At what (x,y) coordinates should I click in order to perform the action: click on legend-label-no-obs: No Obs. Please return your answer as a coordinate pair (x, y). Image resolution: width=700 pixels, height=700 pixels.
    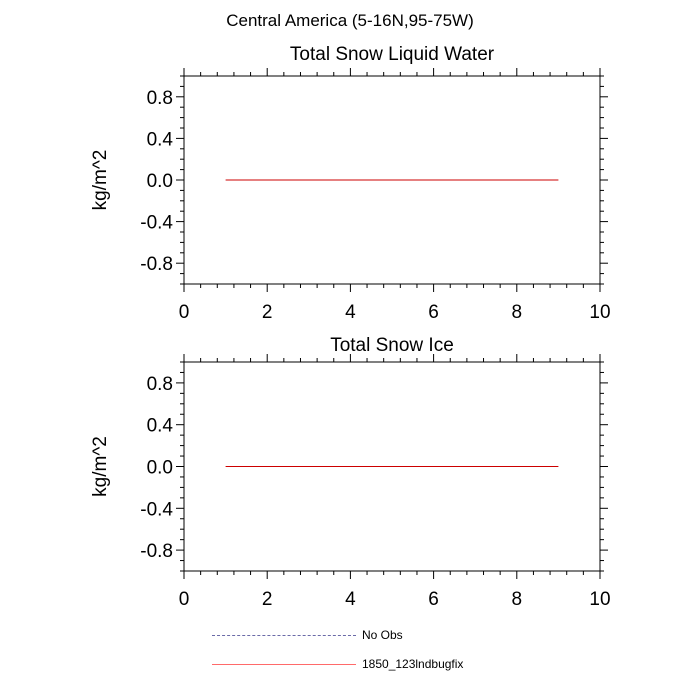
    Looking at the image, I should click on (382, 635).